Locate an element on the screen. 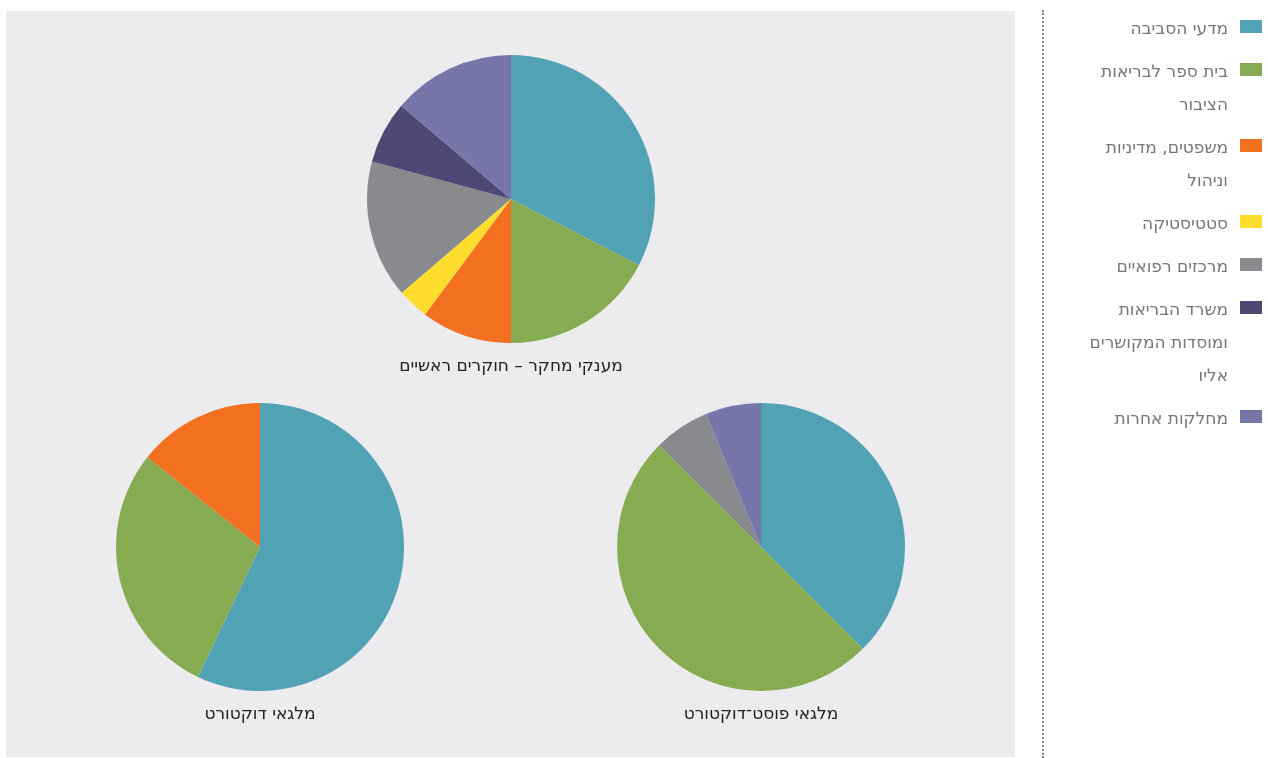  legend-label: מדעי הסביבה is located at coordinates (1178, 28).